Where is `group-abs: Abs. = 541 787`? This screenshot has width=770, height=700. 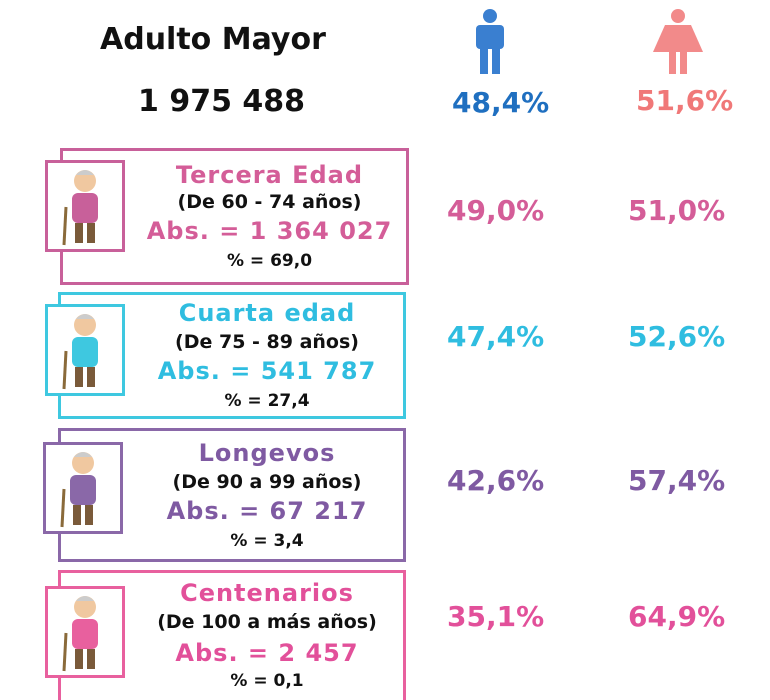 group-abs: Abs. = 541 787 is located at coordinates (267, 371).